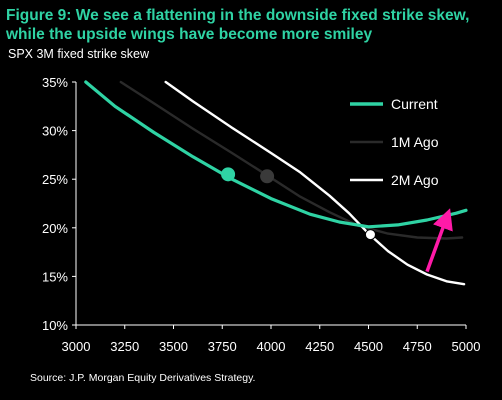 This screenshot has height=400, width=502. What do you see at coordinates (55, 82) in the screenshot?
I see `y-tick-label: 35%` at bounding box center [55, 82].